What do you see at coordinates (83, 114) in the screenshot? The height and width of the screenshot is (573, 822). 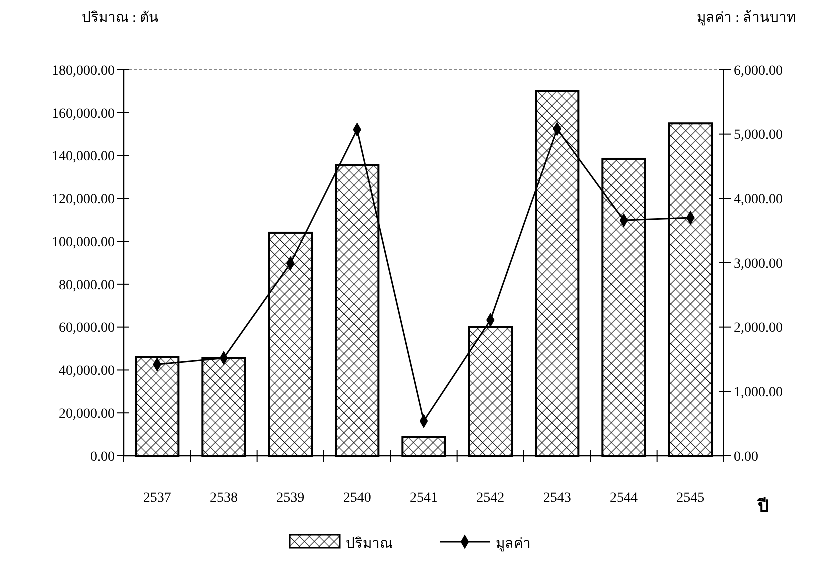 I see `y-tick-label: 160,000.00` at bounding box center [83, 114].